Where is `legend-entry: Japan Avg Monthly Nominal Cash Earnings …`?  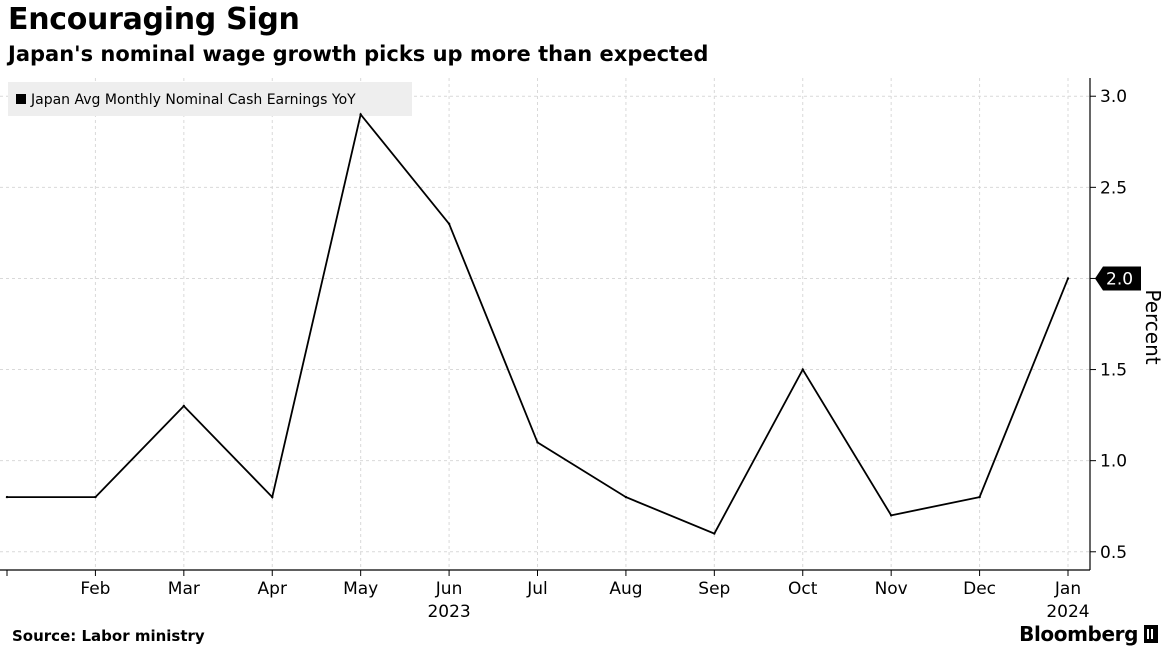
legend-entry: Japan Avg Monthly Nominal Cash Earnings … is located at coordinates (193, 100).